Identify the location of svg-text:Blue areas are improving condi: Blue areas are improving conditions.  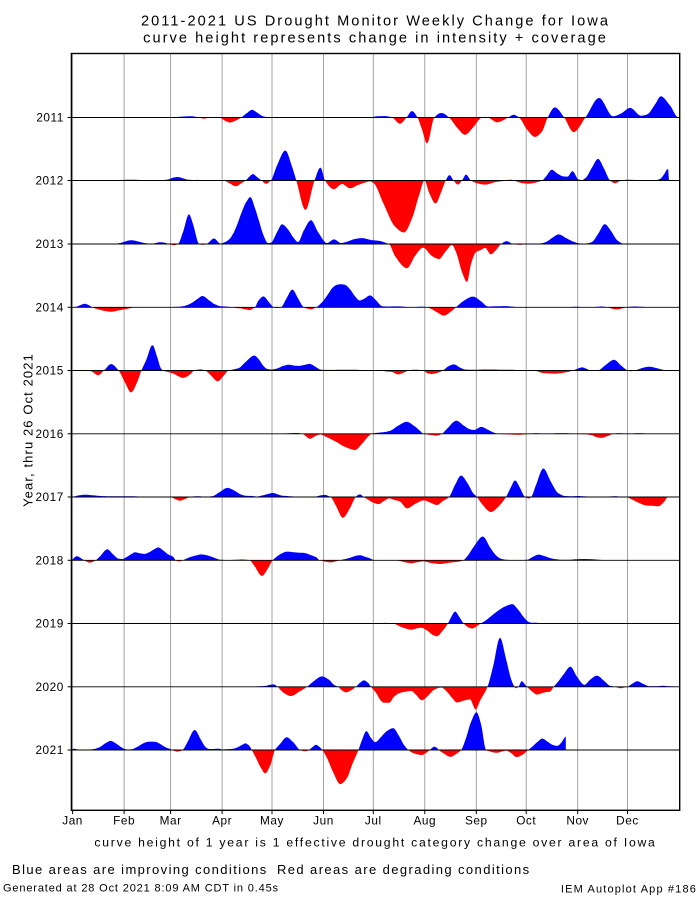
(140, 869).